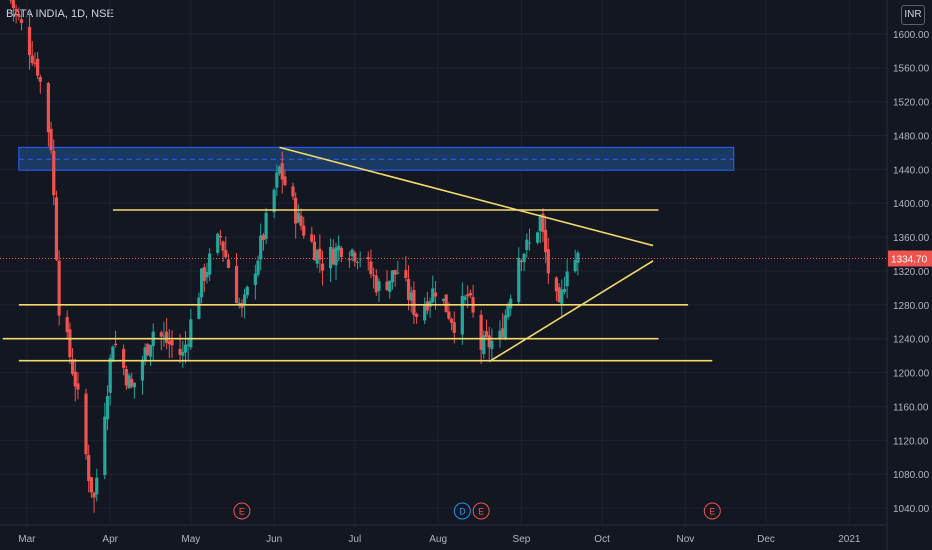  What do you see at coordinates (190, 539) in the screenshot?
I see `time-tick-label: May` at bounding box center [190, 539].